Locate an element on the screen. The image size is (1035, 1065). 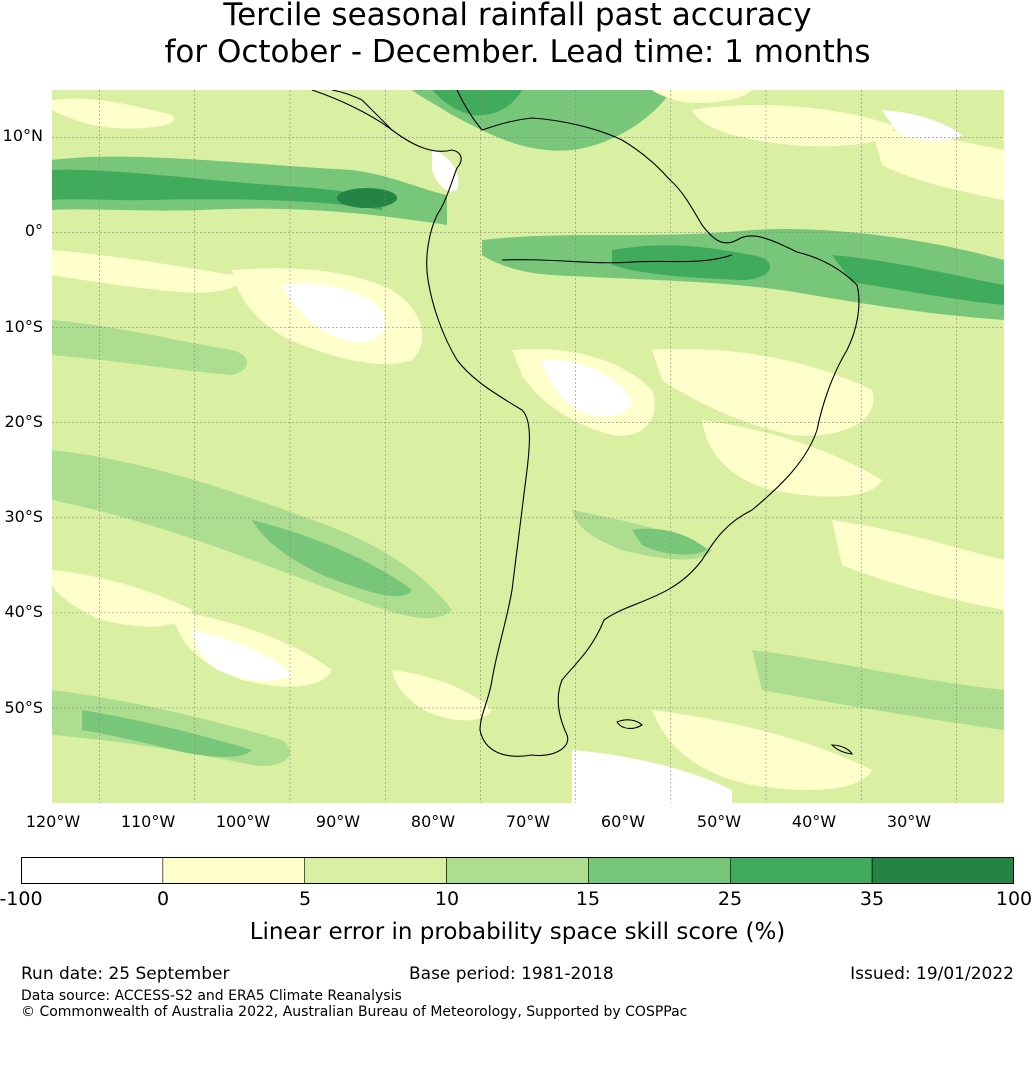
lon-label-50w: 50°W is located at coordinates (719, 821).